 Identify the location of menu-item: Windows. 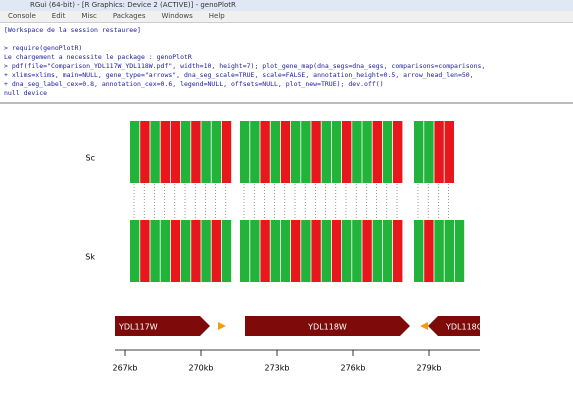
(177, 16).